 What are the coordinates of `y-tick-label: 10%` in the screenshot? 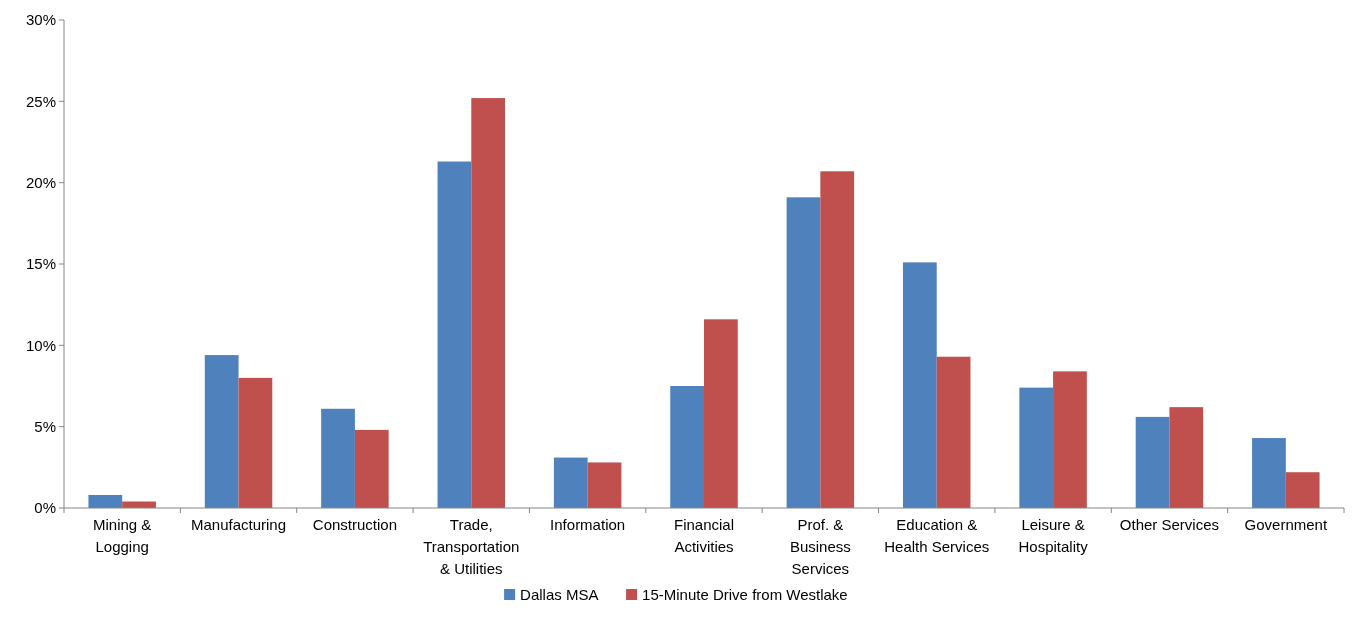 It's located at (40, 345).